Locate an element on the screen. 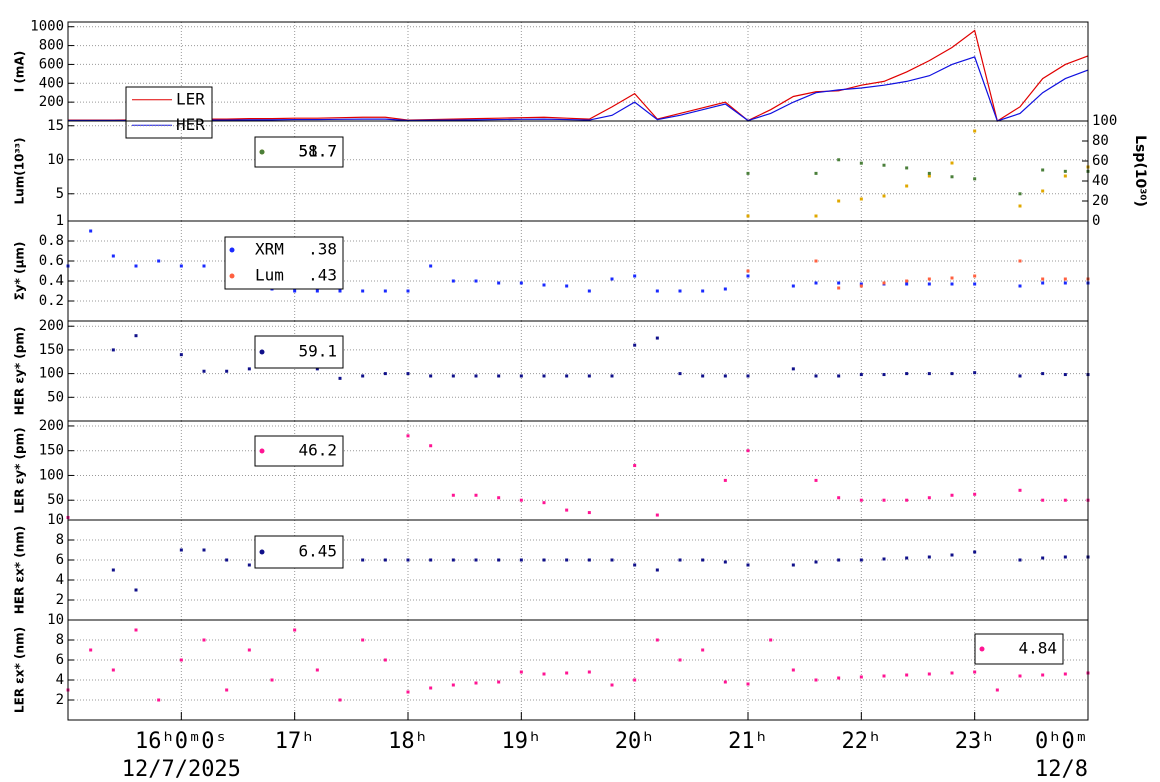 The width and height of the screenshot is (1160, 782). x-tick-label: 20ʰ is located at coordinates (635, 741).